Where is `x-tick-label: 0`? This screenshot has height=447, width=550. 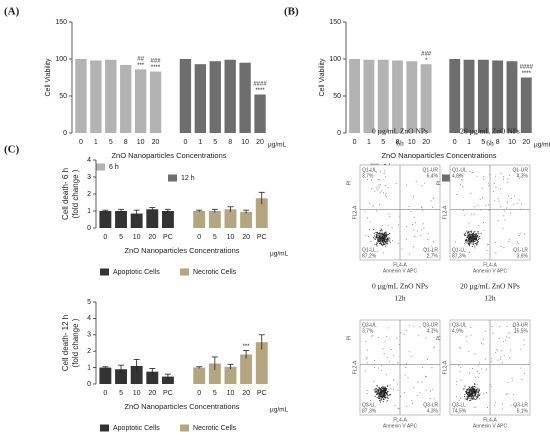
x-tick-label: 0 is located at coordinates (105, 237).